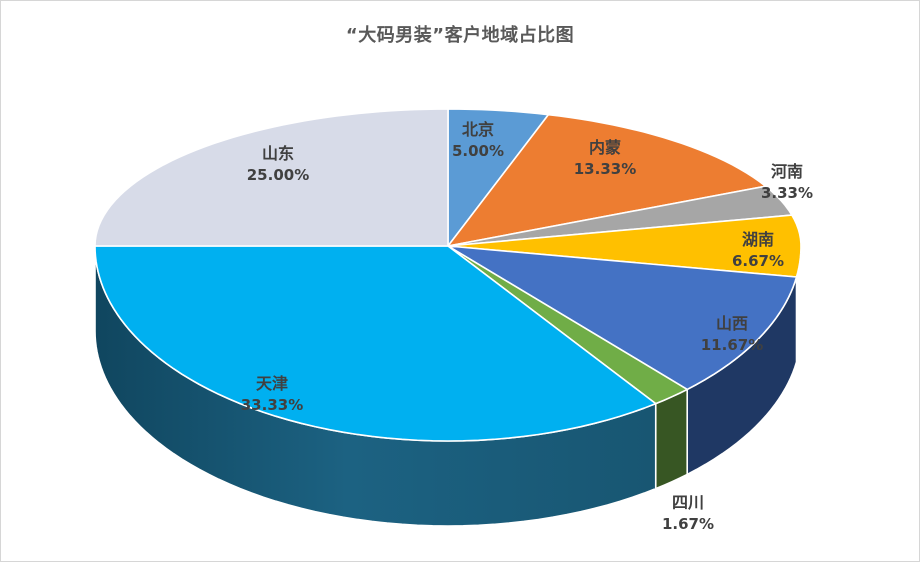 This screenshot has width=920, height=562. Describe the element at coordinates (732, 323) in the screenshot. I see `slice-label-name-shanxi: 山西` at that location.